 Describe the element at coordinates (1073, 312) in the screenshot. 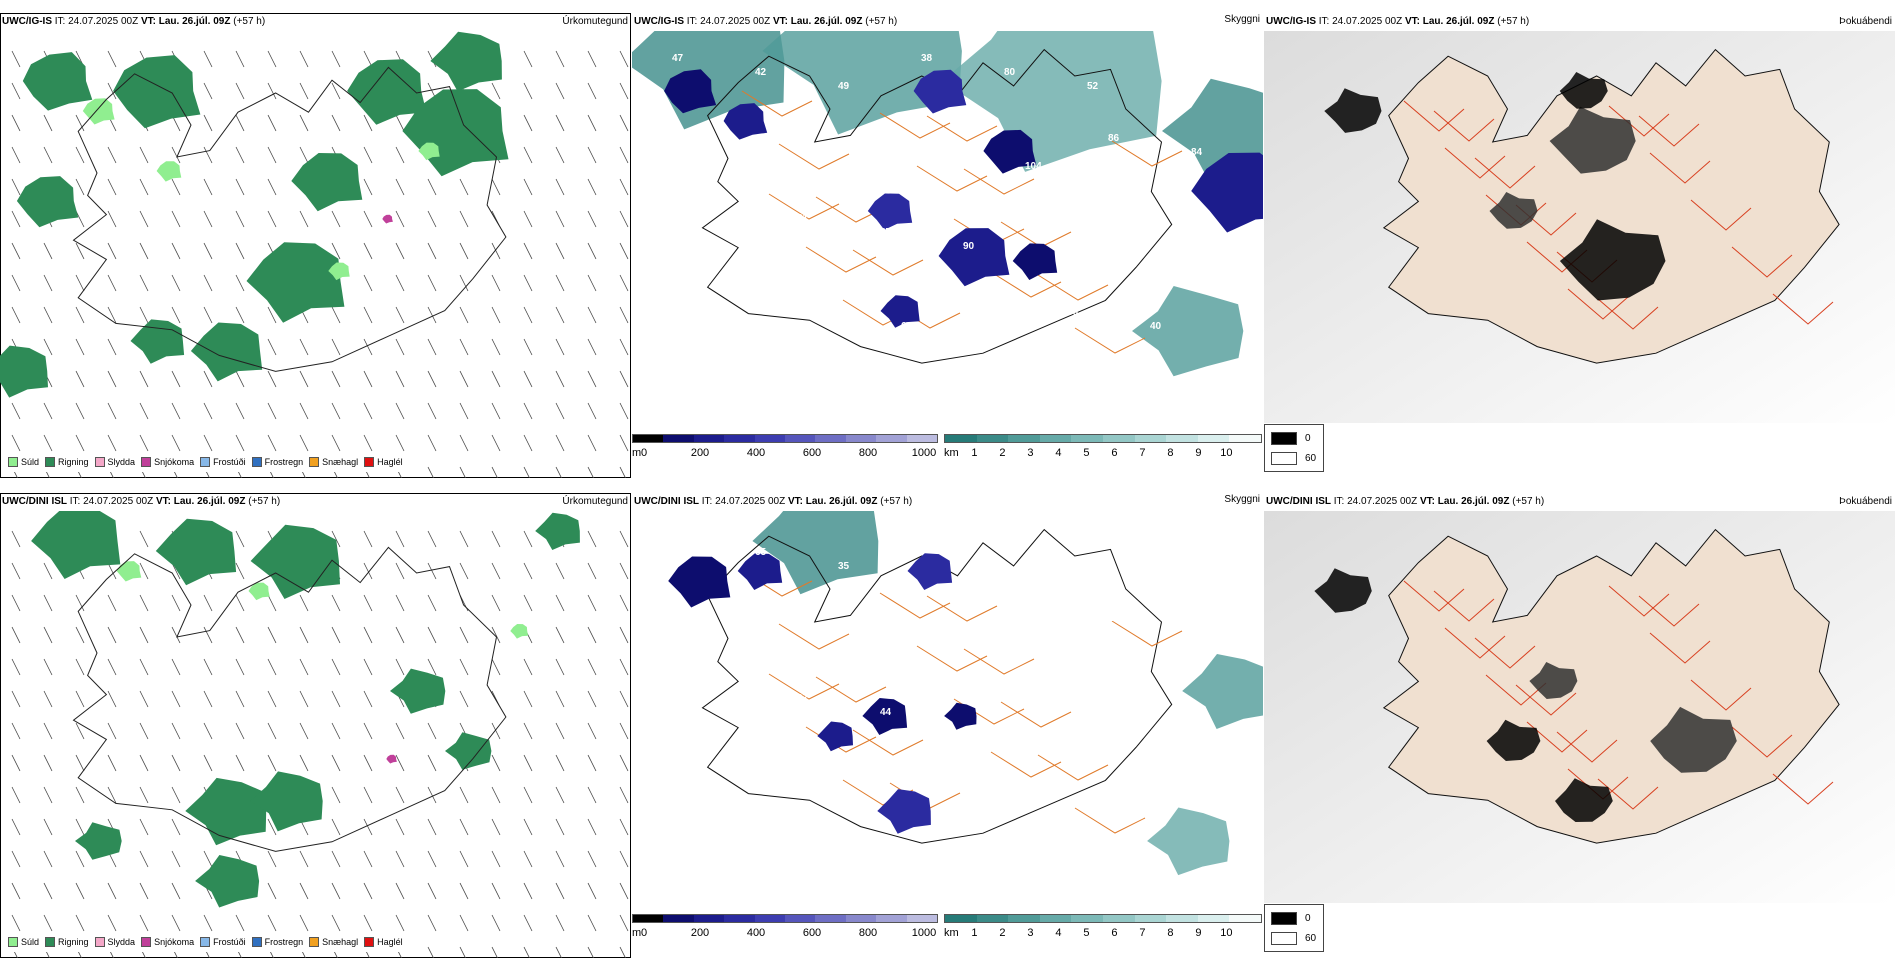

I see `cloud-base-label: 56` at that location.